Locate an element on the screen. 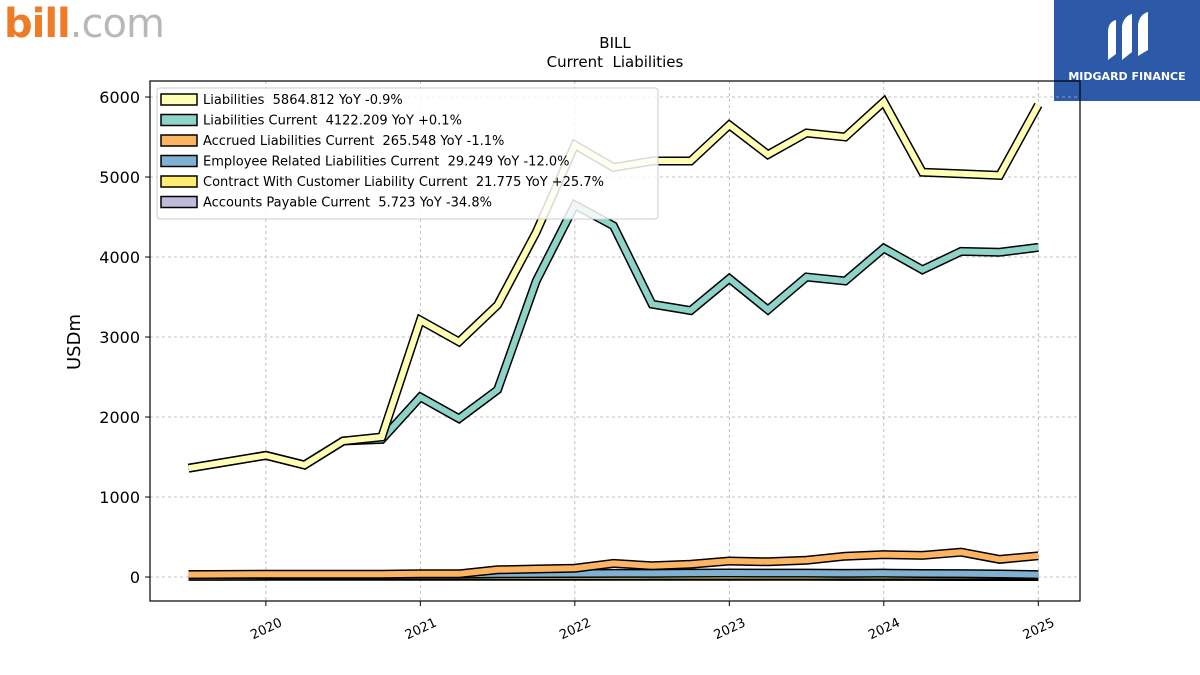 The width and height of the screenshot is (1200, 675). x-tick-label: 2023 is located at coordinates (730, 630).